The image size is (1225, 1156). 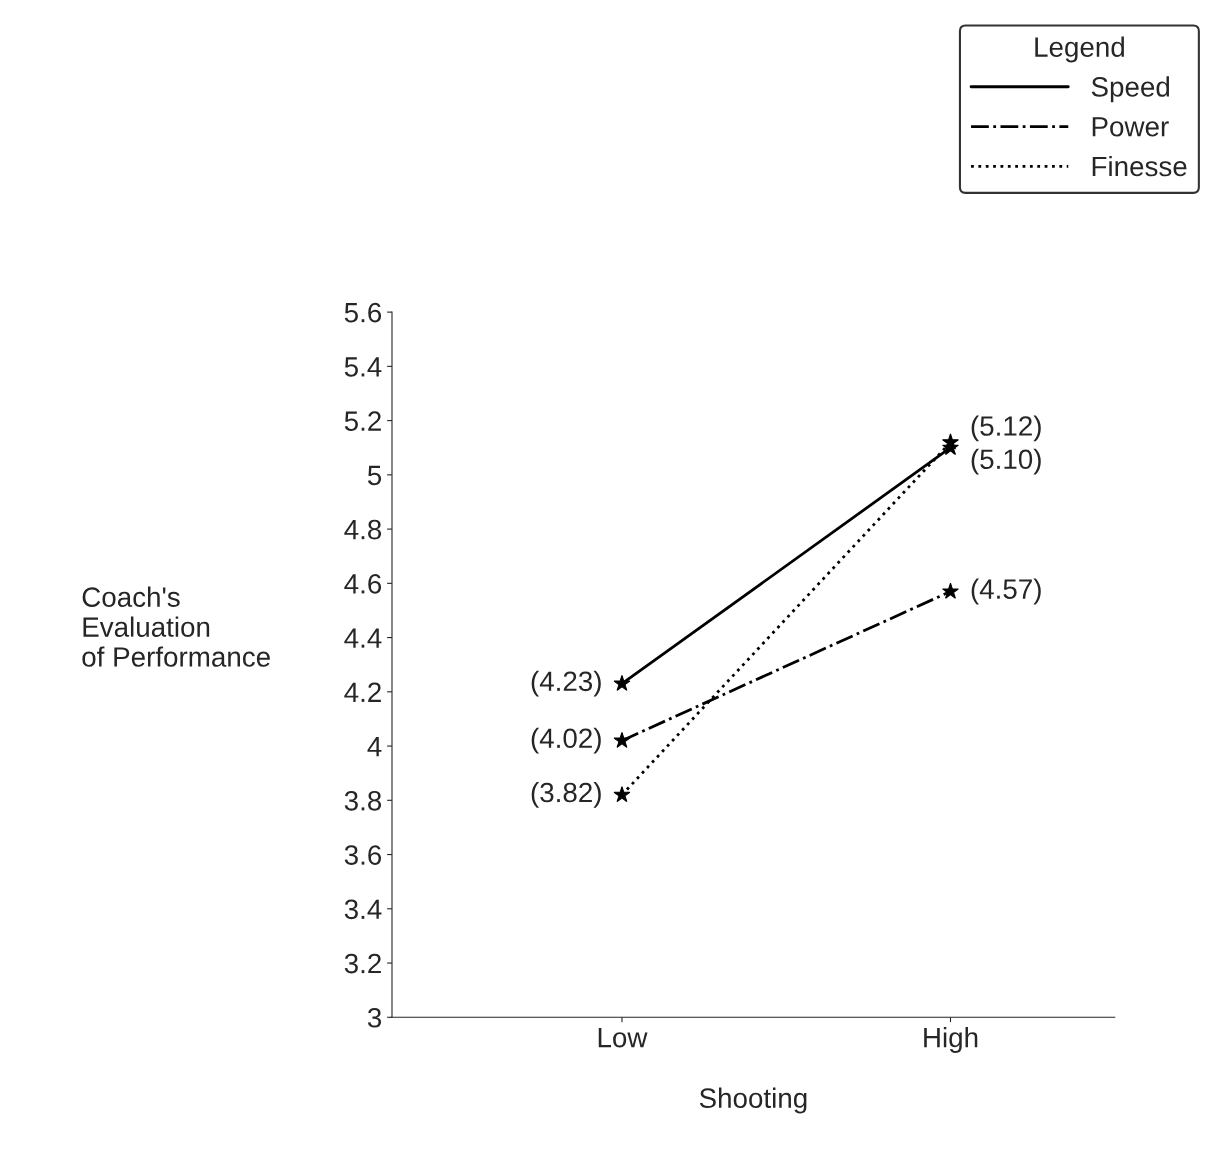 What do you see at coordinates (566, 740) in the screenshot?
I see `data-label: (4.02)` at bounding box center [566, 740].